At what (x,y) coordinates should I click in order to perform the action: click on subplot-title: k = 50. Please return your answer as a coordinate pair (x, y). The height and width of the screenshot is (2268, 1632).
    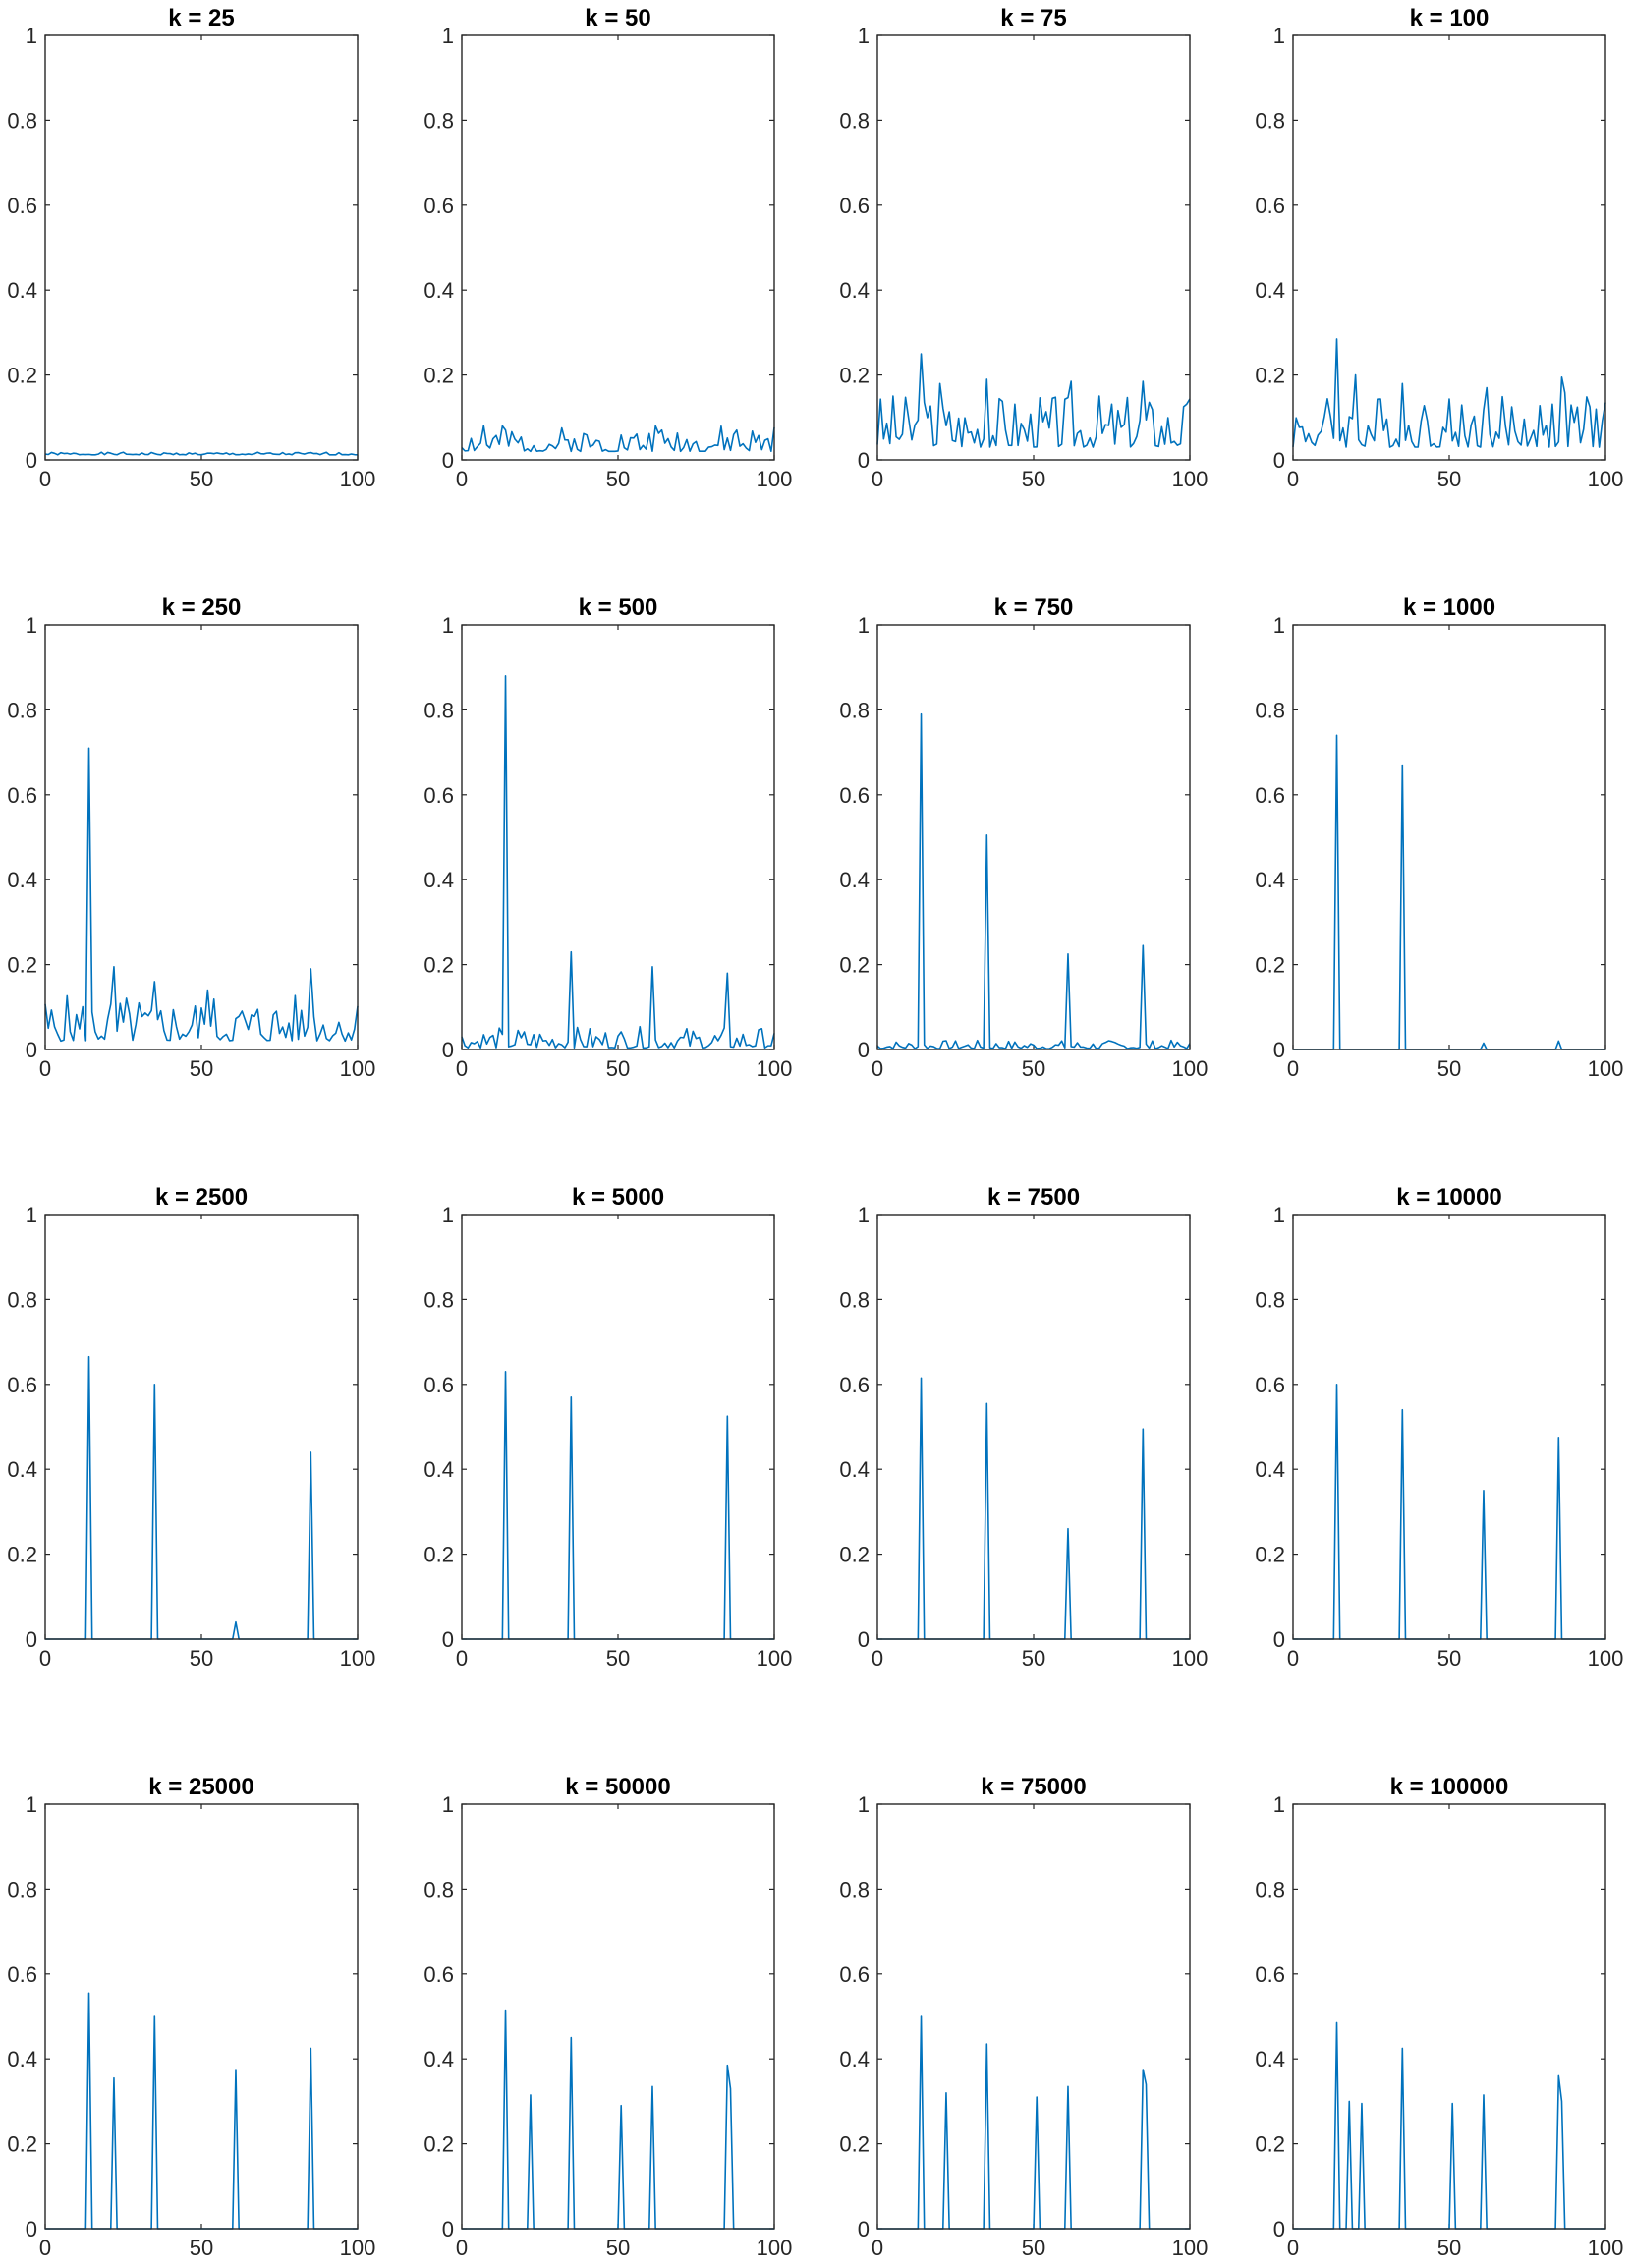
    Looking at the image, I should click on (617, 18).